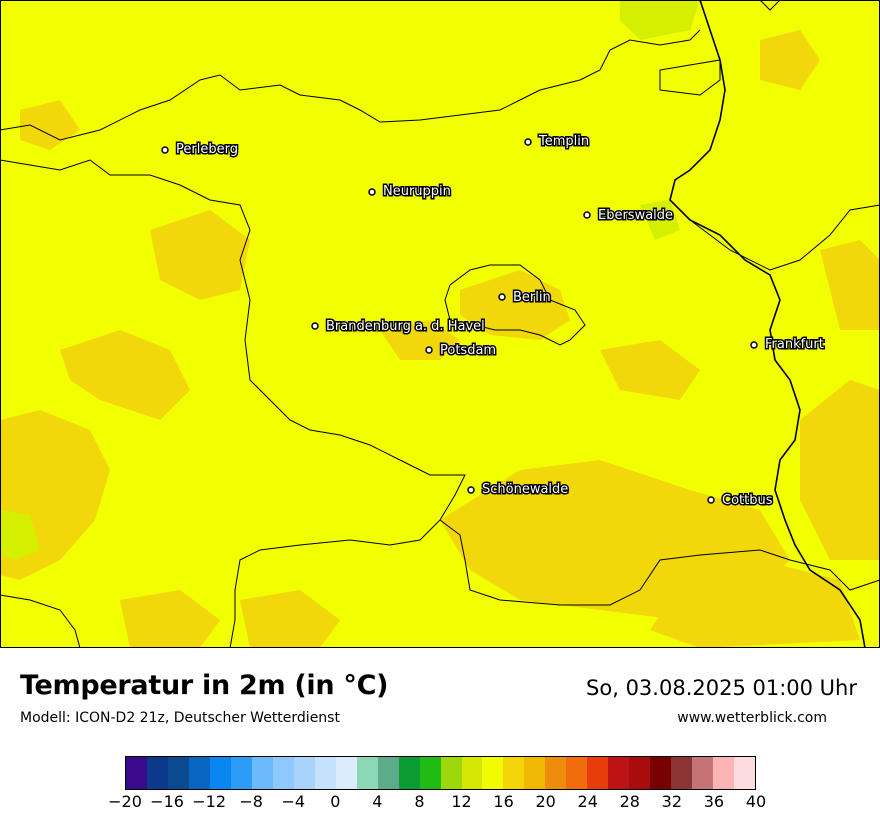  What do you see at coordinates (525, 489) in the screenshot?
I see `city-label: Schönewalde` at bounding box center [525, 489].